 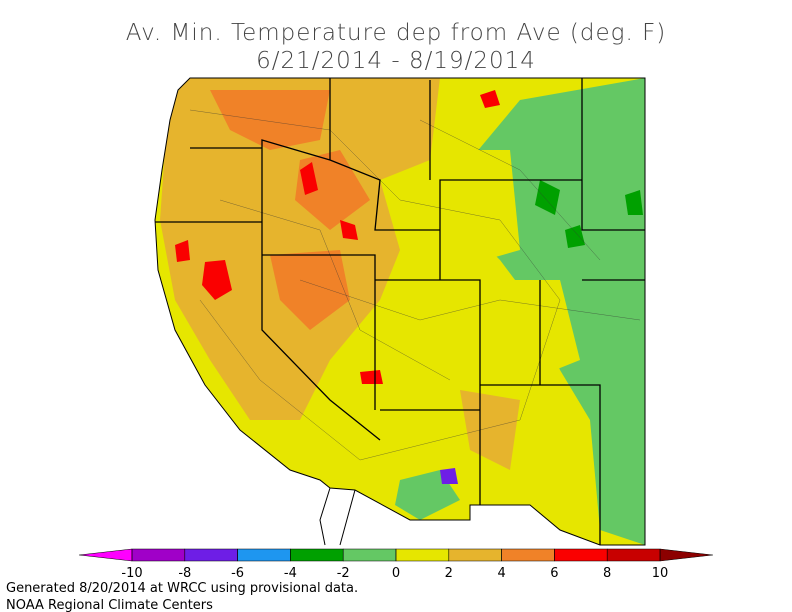 What do you see at coordinates (660, 573) in the screenshot?
I see `legend-tick-label: 10` at bounding box center [660, 573].